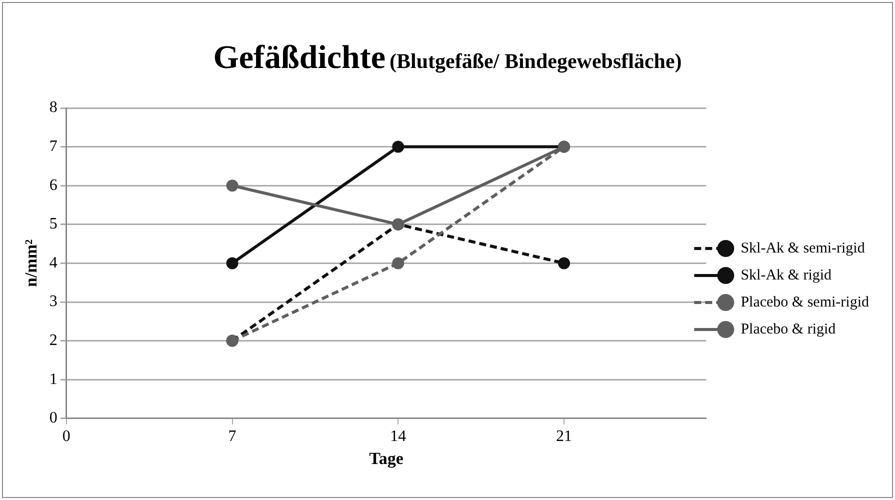 This screenshot has width=895, height=500. What do you see at coordinates (53, 107) in the screenshot?
I see `y-tick-label: 8` at bounding box center [53, 107].